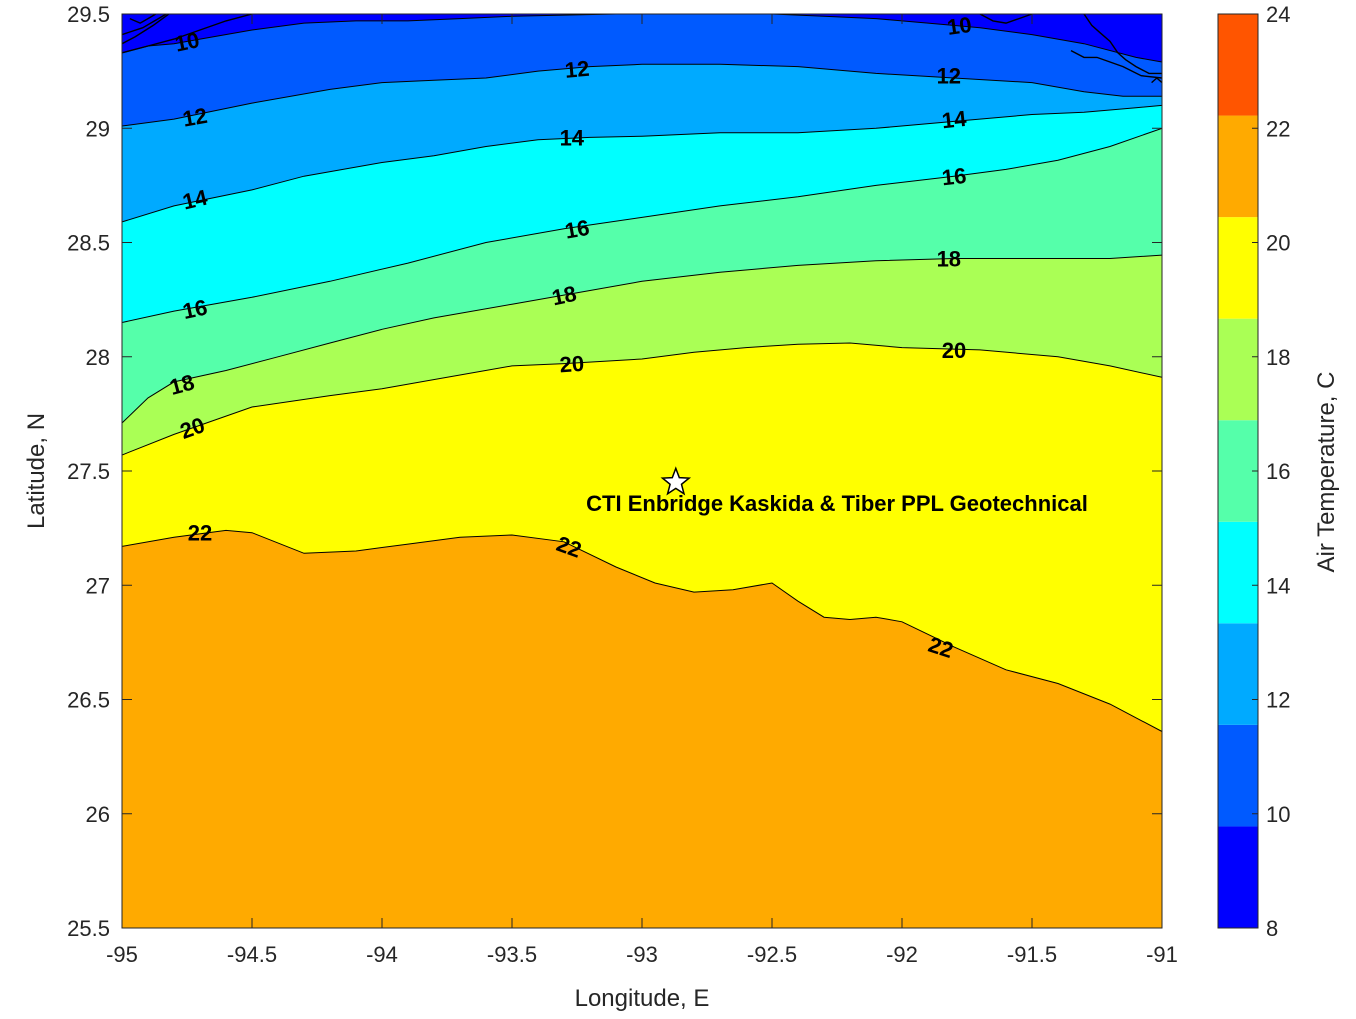 The image size is (1356, 1019). Describe the element at coordinates (1278, 128) in the screenshot. I see `colorbar-tick-label: 22` at that location.